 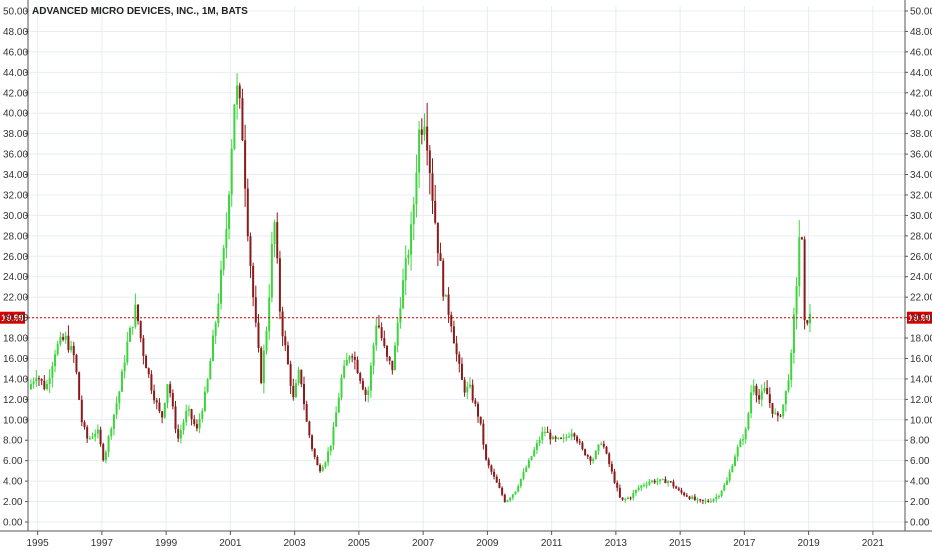 What do you see at coordinates (919, 318) in the screenshot?
I see `last-price-label-right: 19.99` at bounding box center [919, 318].